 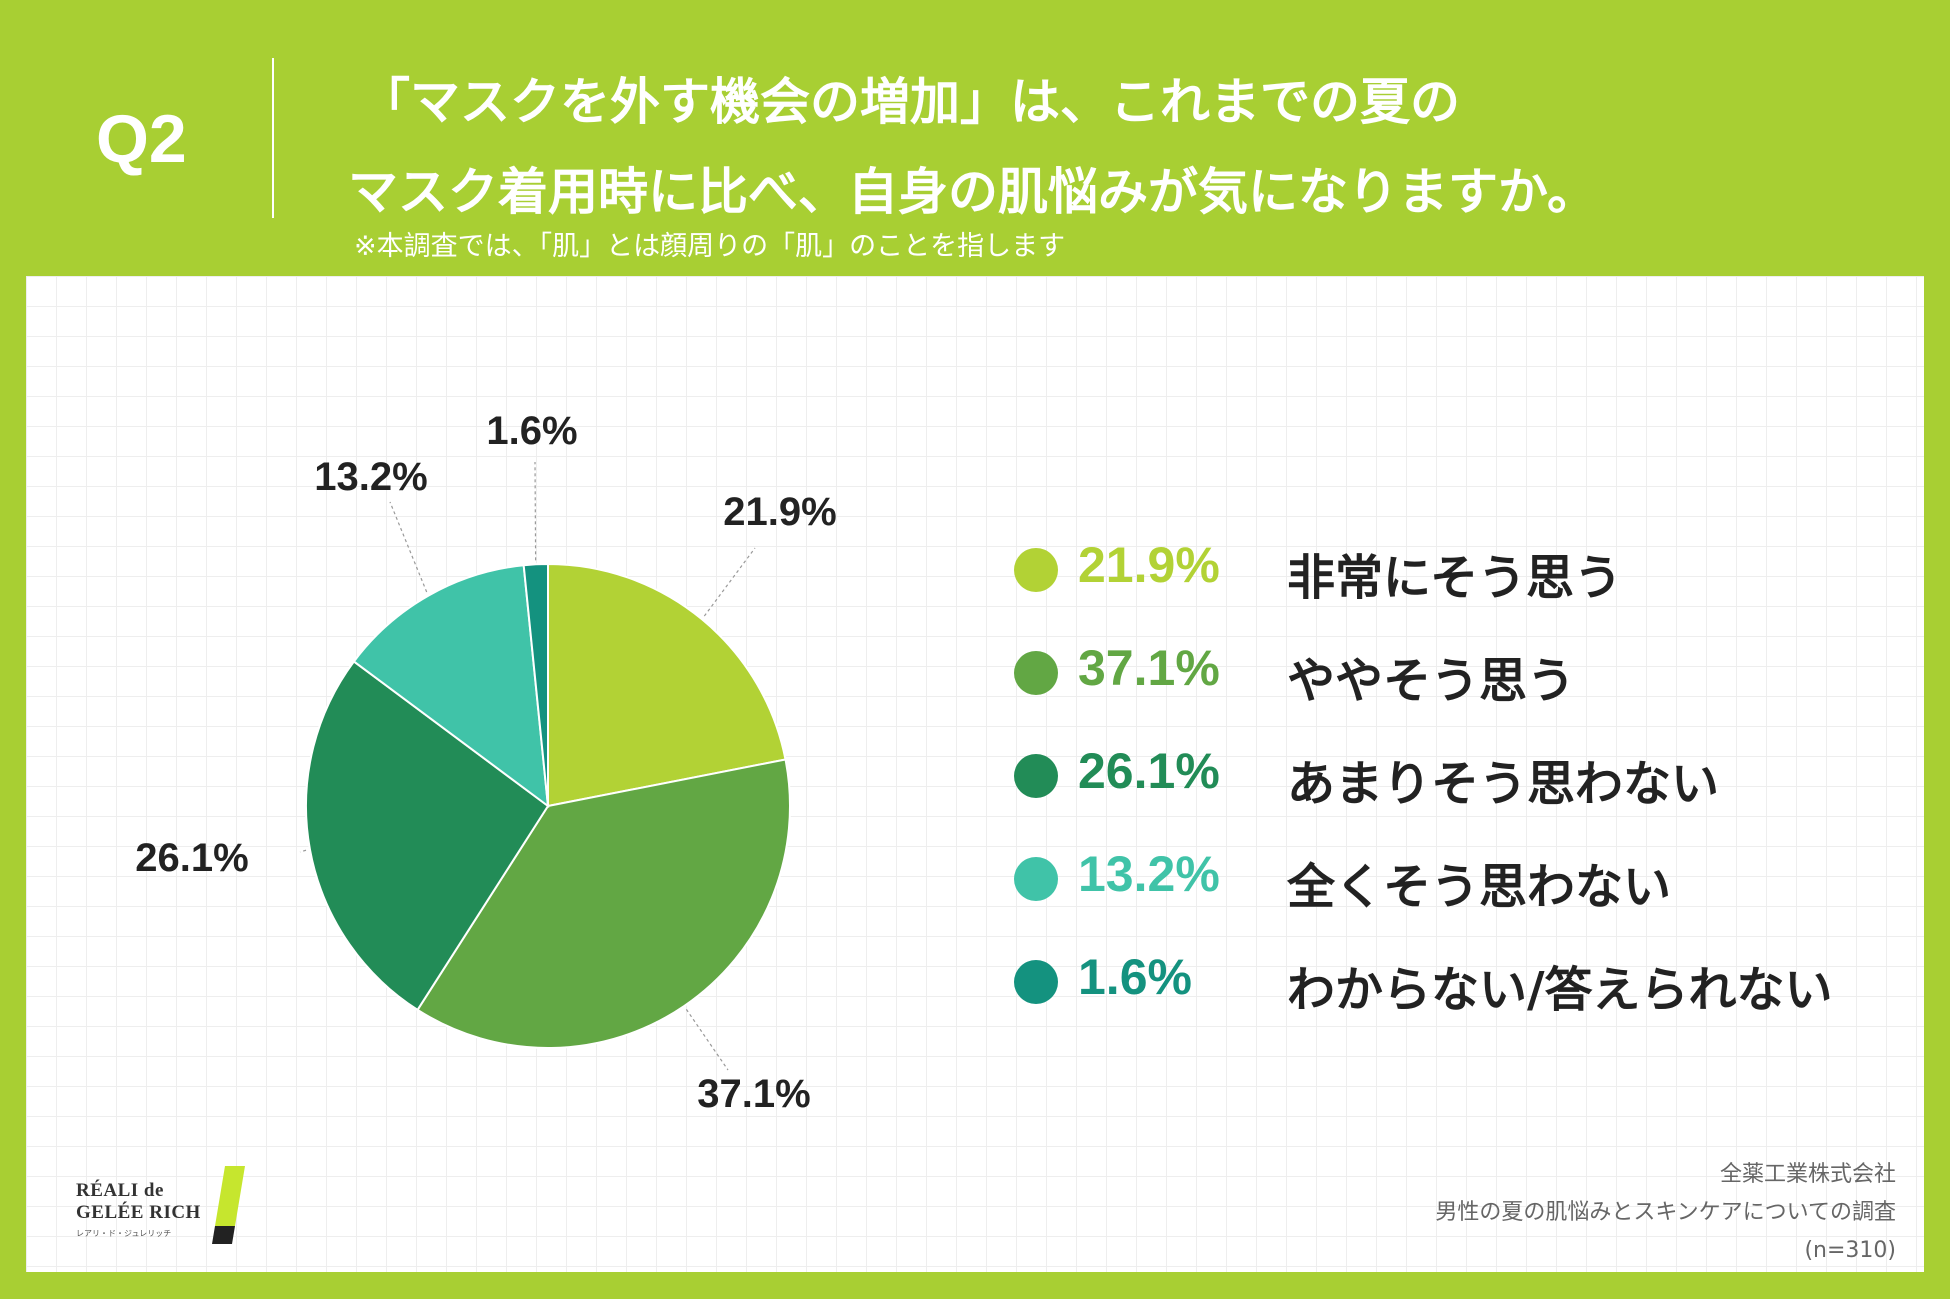 What do you see at coordinates (1479, 887) in the screenshot?
I see `legend-label: 全くそう思わない` at bounding box center [1479, 887].